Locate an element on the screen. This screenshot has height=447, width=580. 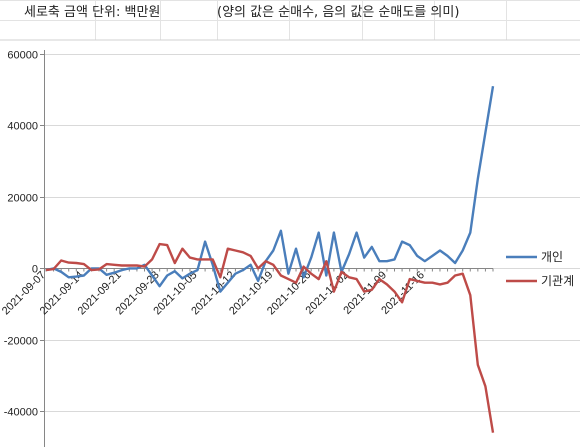
sign-note: (양의 값은 순매수, 음의 값은 순매도를 의미) is located at coordinates (338, 12).